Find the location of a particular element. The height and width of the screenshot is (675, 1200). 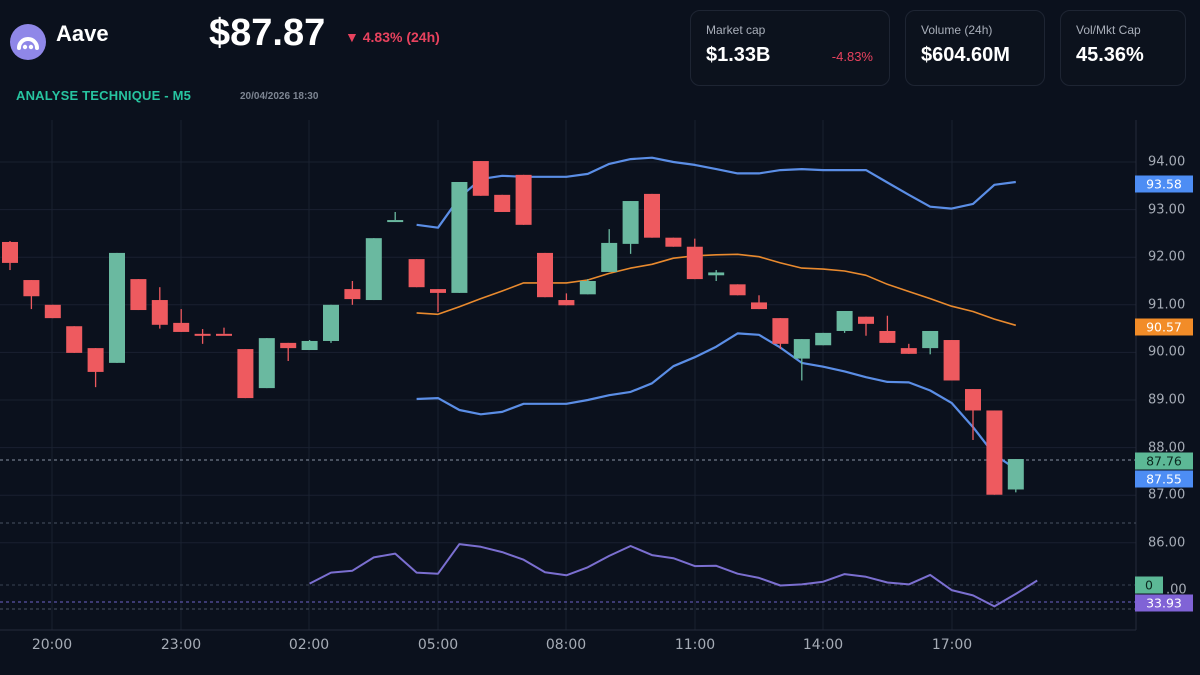

y-tick-label: 94.00 is located at coordinates (1167, 162).